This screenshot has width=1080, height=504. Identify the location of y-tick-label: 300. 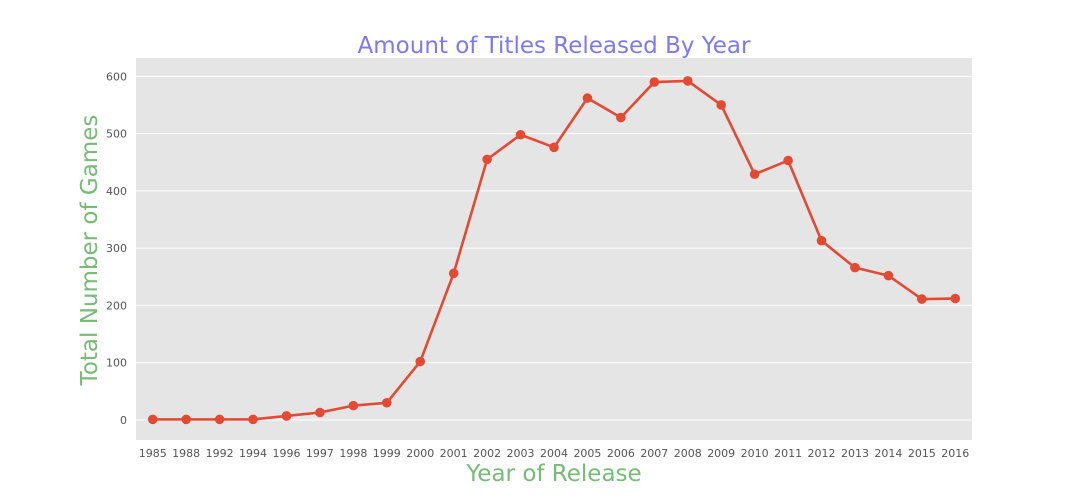
(116, 248).